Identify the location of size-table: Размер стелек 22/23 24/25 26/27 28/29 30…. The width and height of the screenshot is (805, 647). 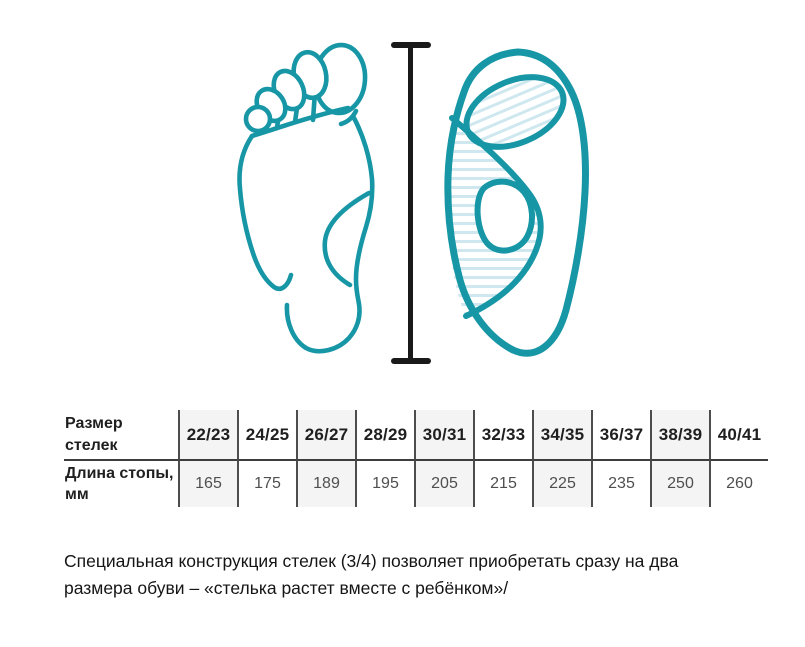
(416, 458).